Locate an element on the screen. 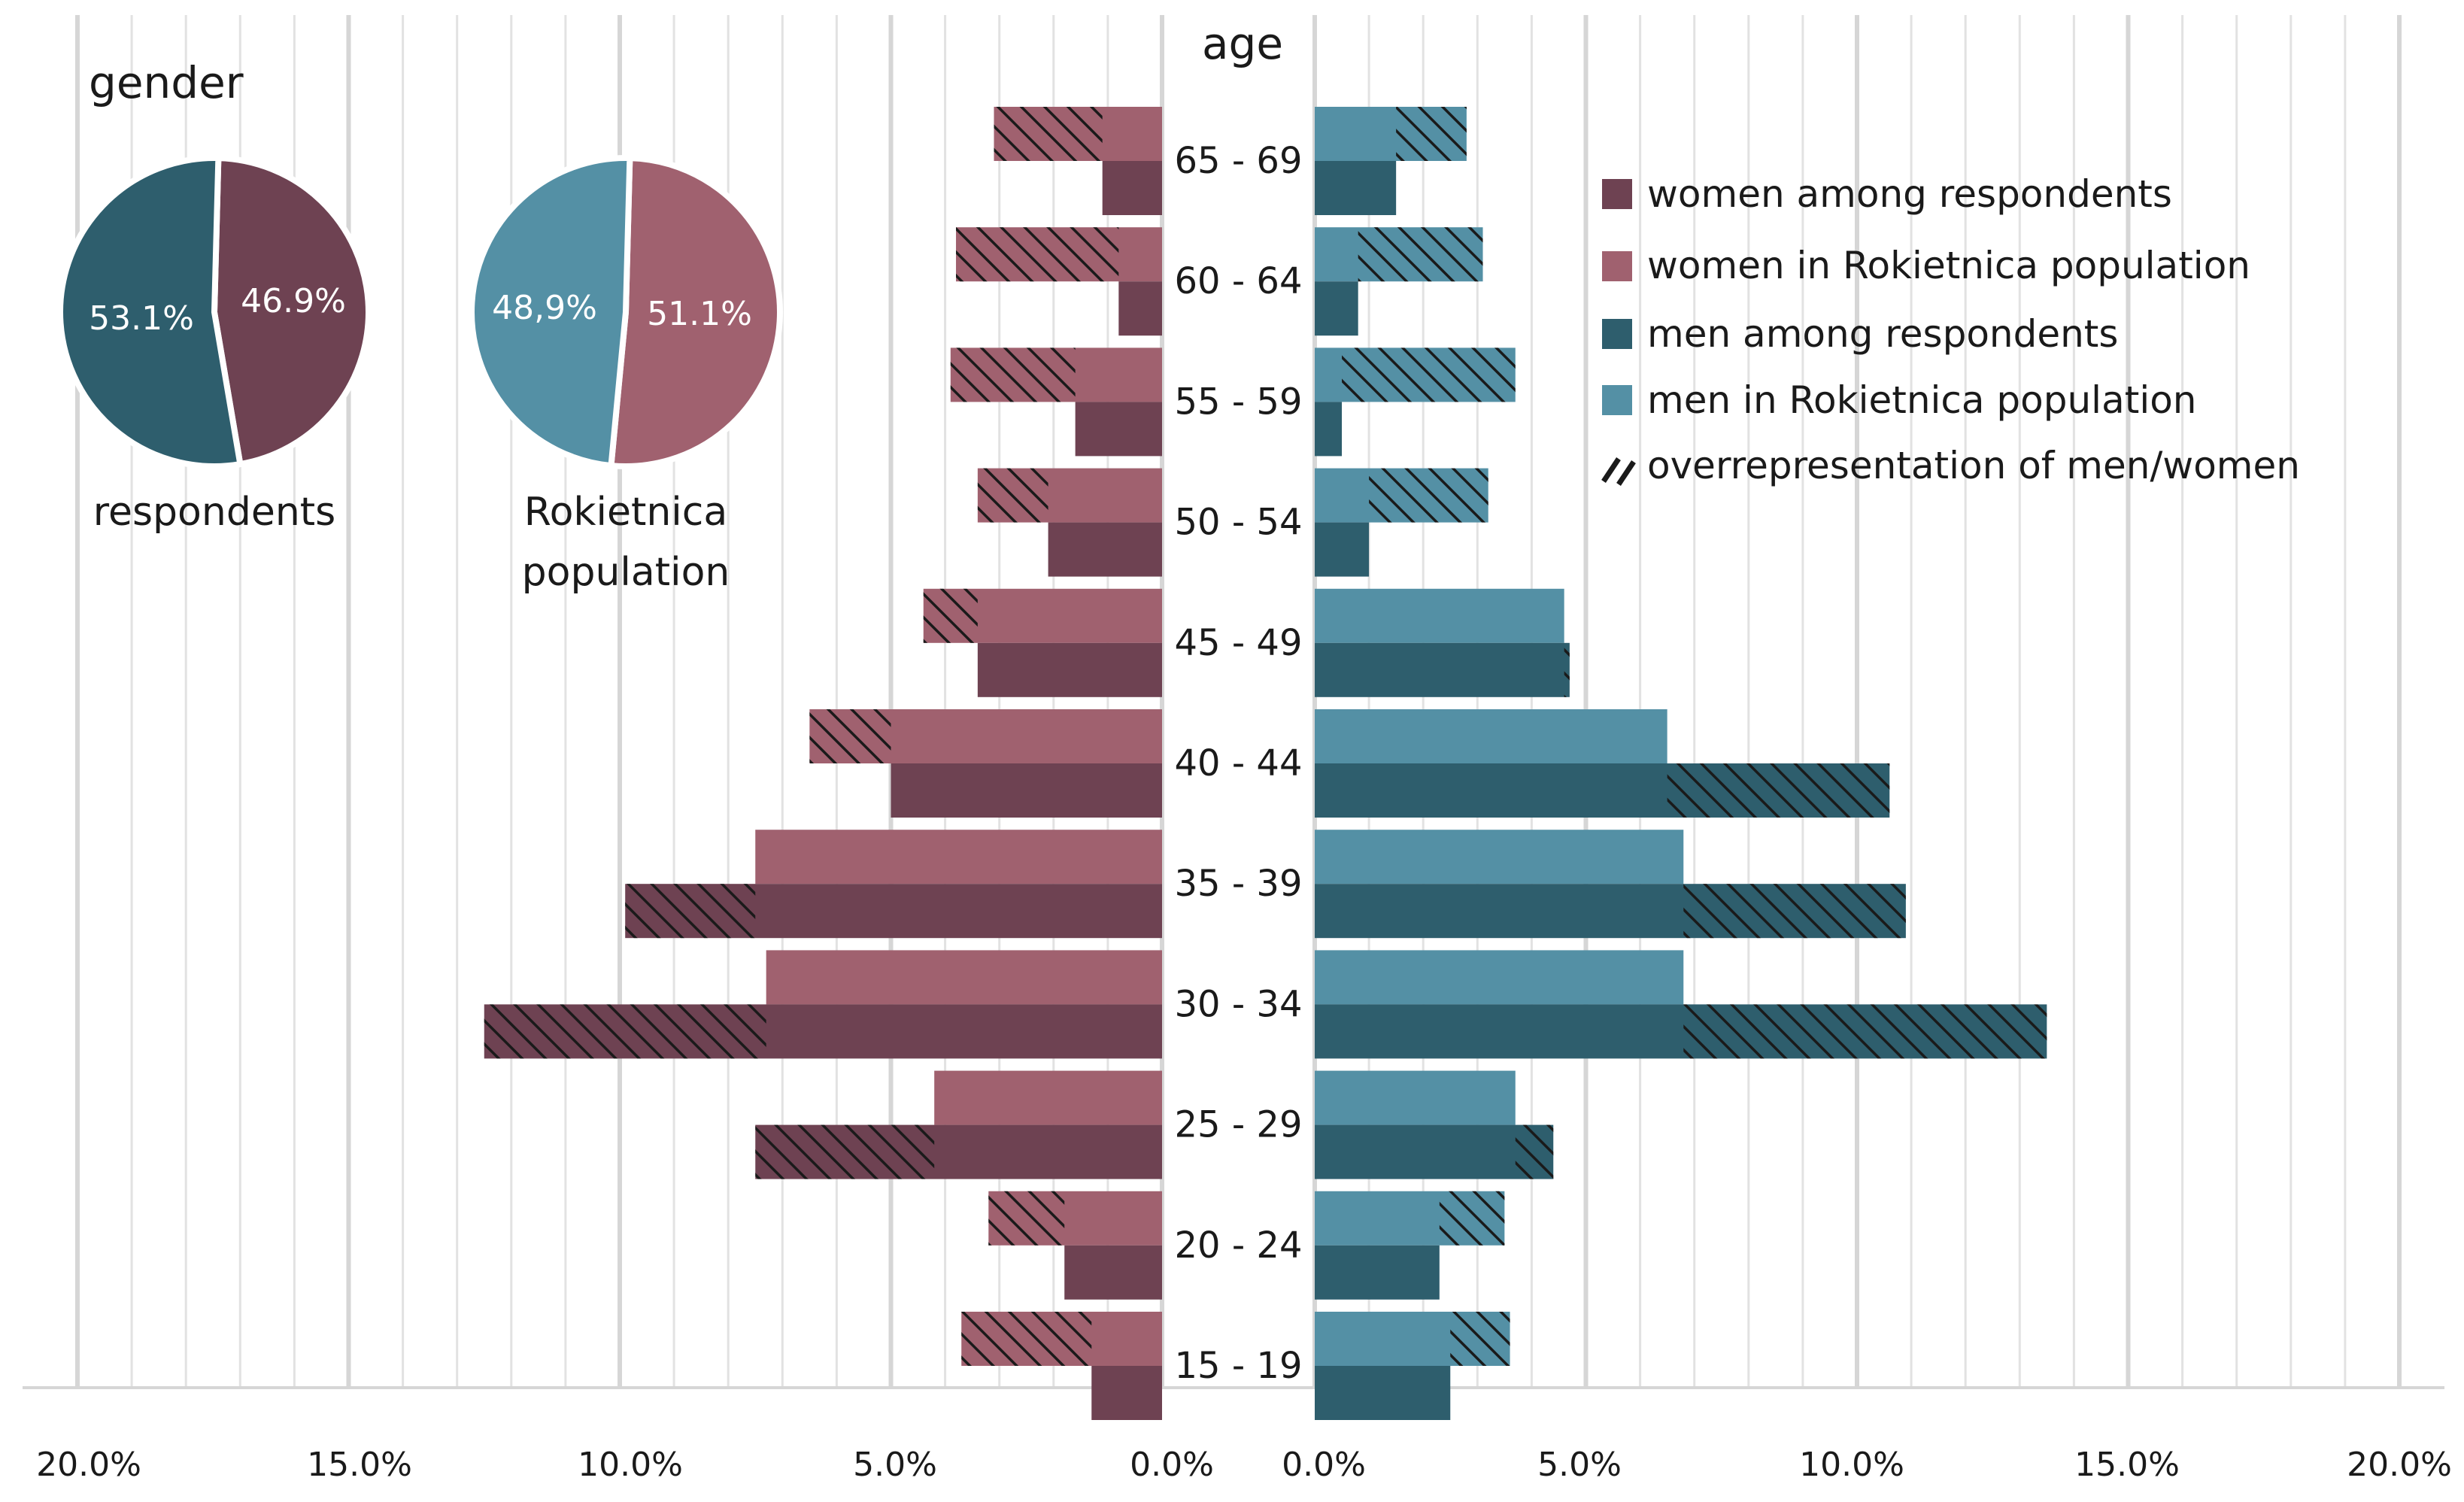 The image size is (2464, 1502). age-axis-title: age is located at coordinates (1242, 43).